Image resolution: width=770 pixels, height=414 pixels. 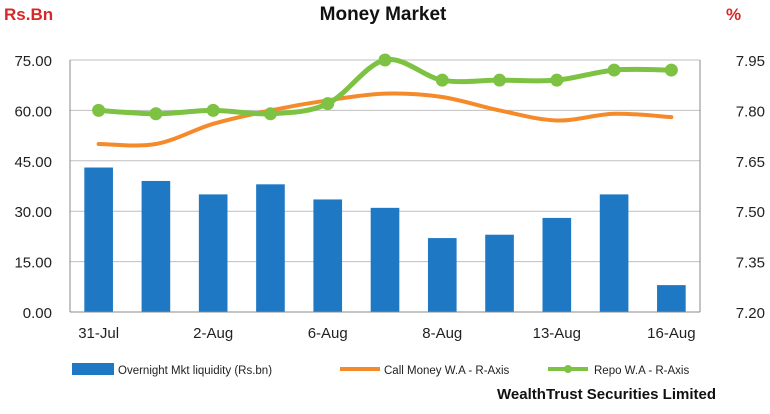 What do you see at coordinates (446, 371) in the screenshot?
I see `legend-label-call-money: Call Money W.A - R-Axis` at bounding box center [446, 371].